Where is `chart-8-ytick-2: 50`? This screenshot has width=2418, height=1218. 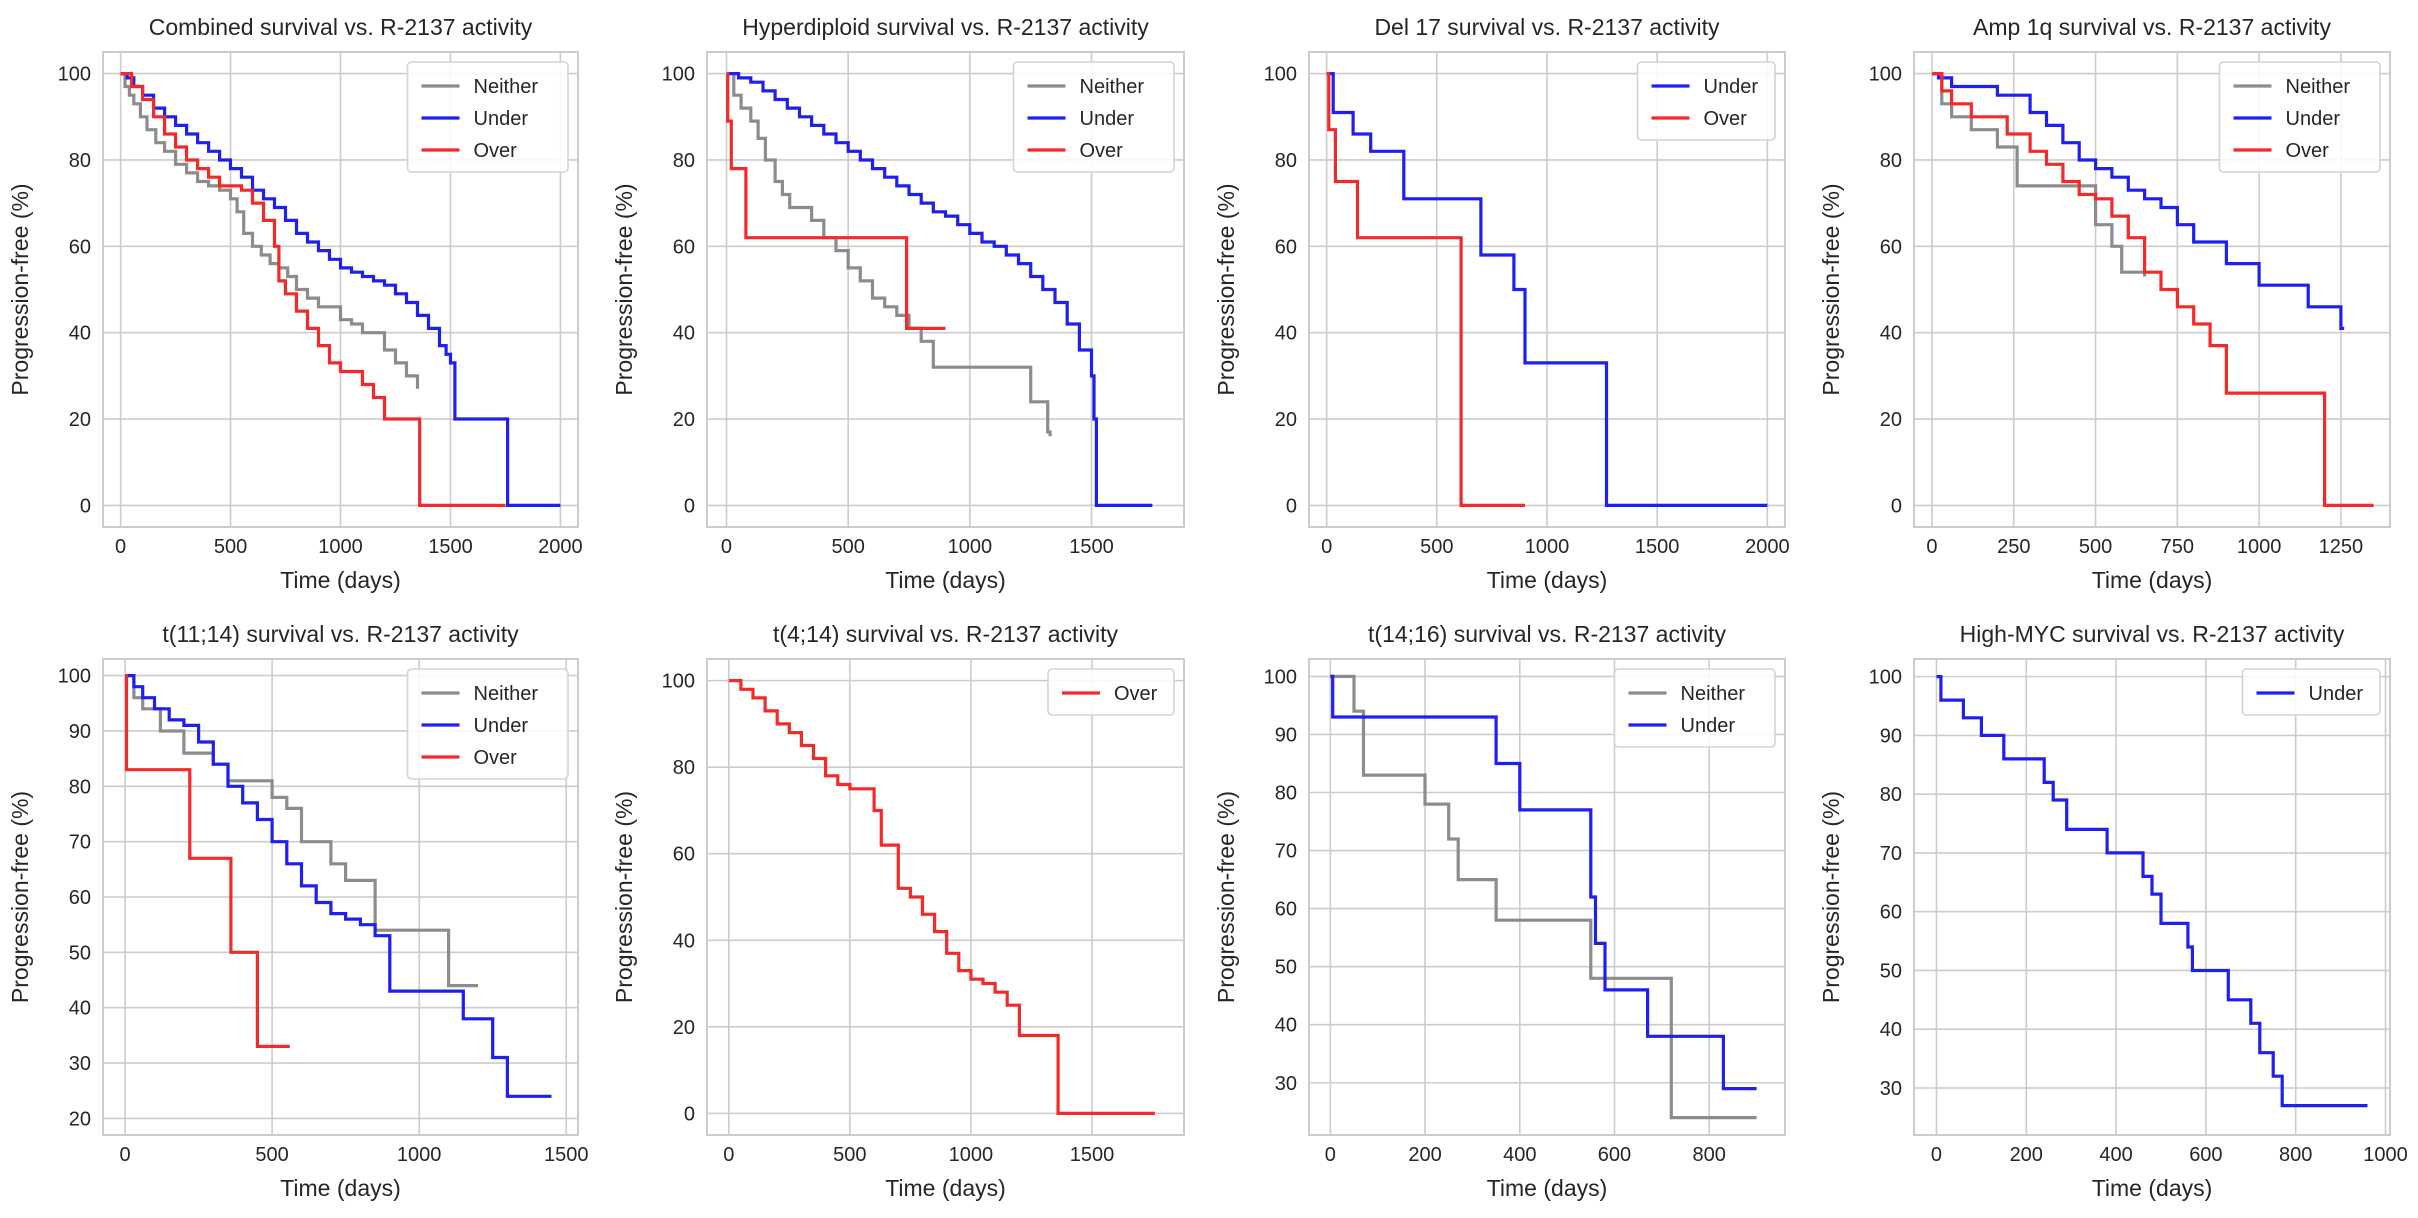
chart-8-ytick-2: 50 is located at coordinates (1891, 971).